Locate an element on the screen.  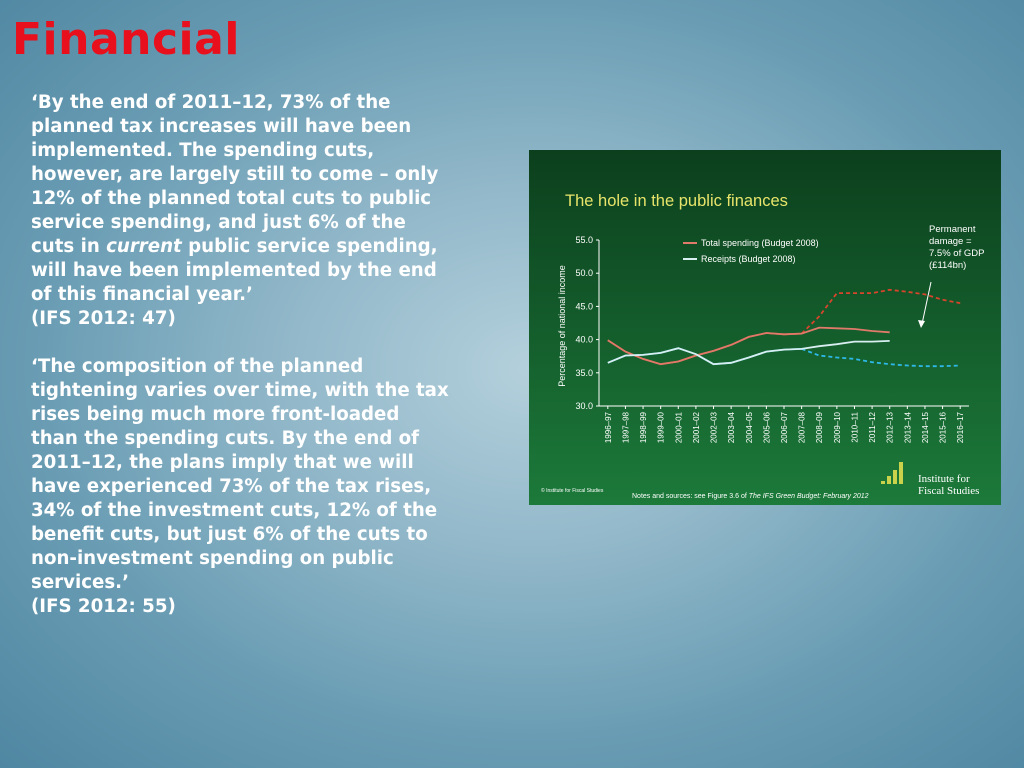
x-tick-label: 2003–04 is located at coordinates (731, 427).